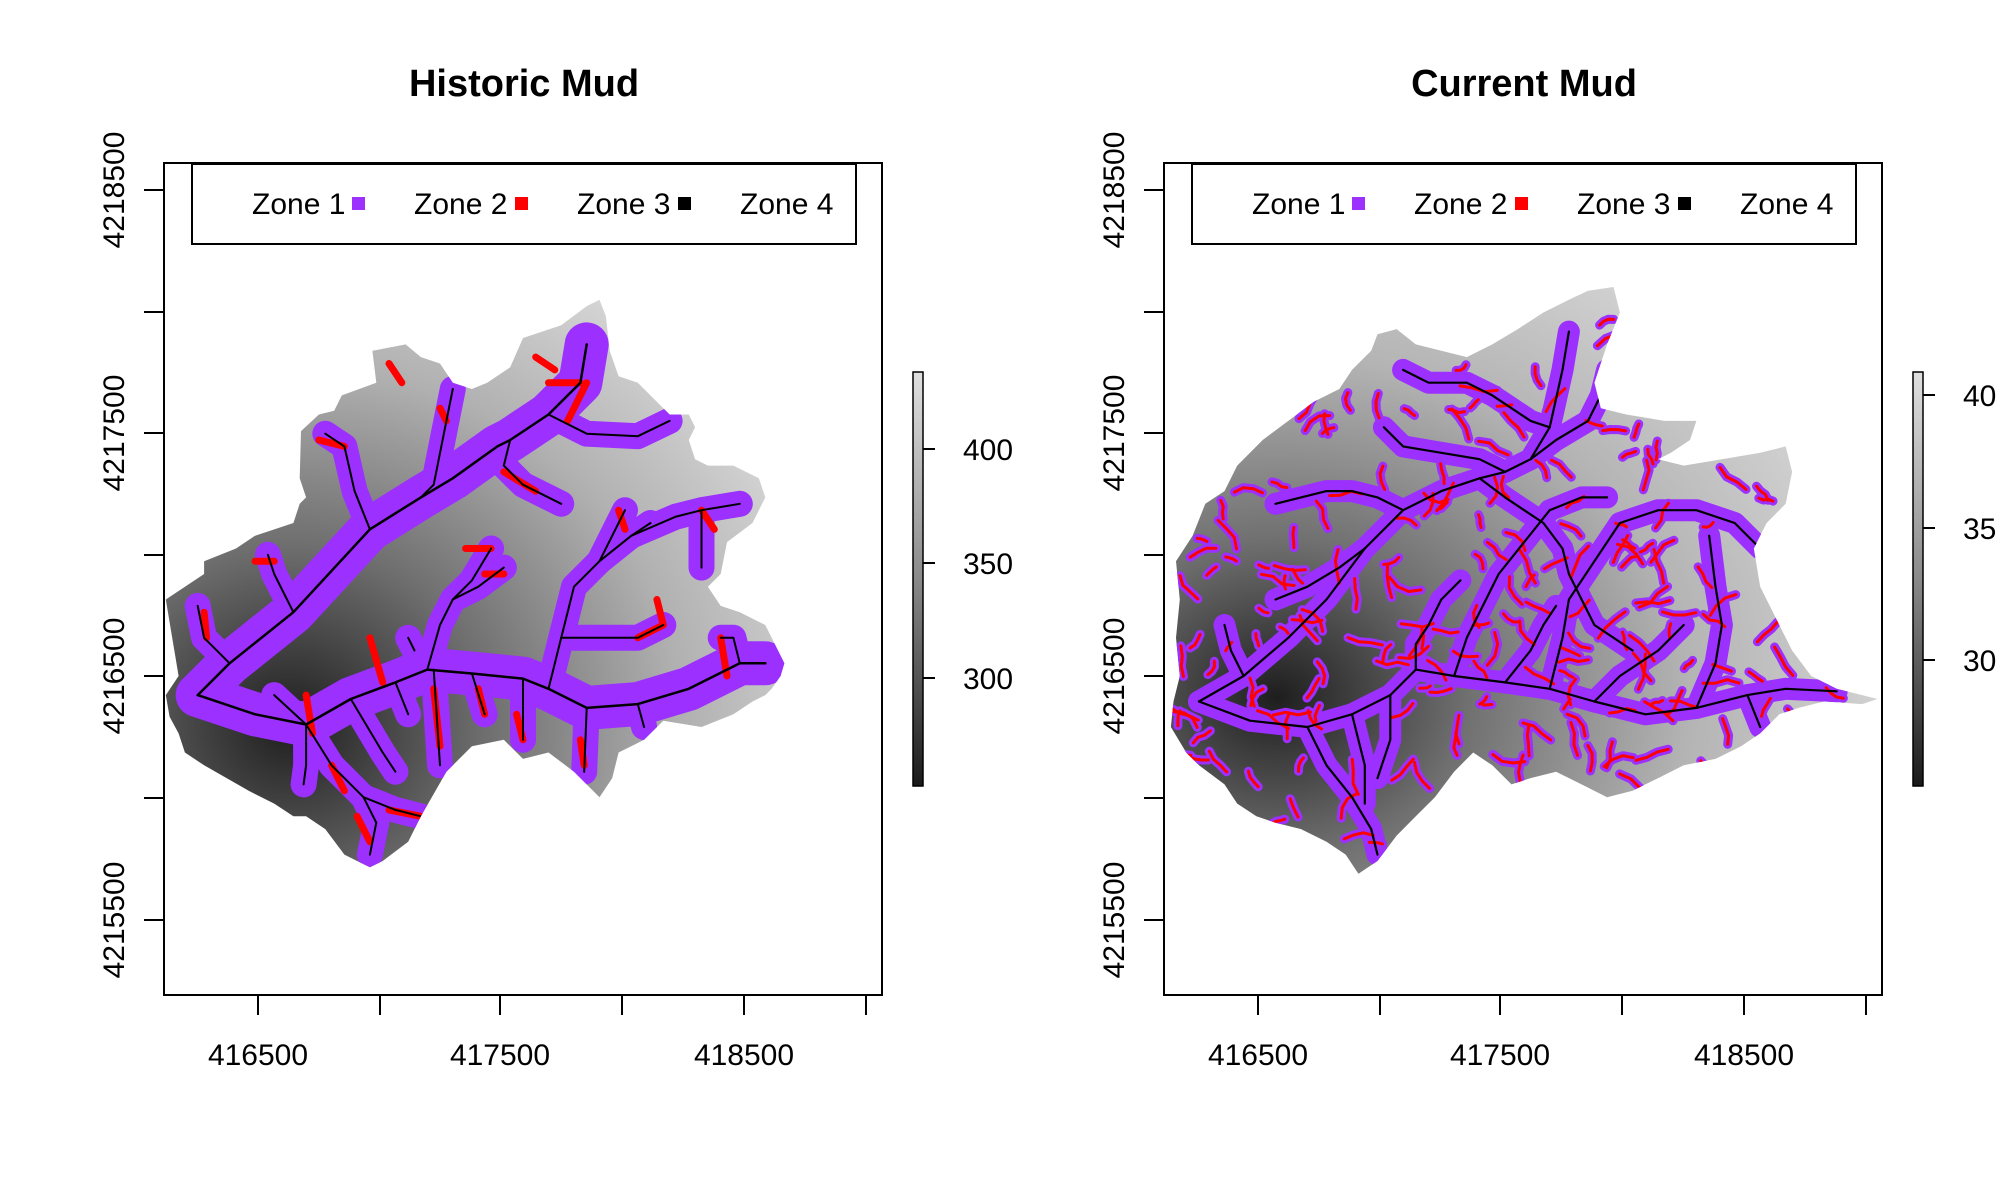 This screenshot has height=1200, width=2000. What do you see at coordinates (1114, 676) in the screenshot?
I see `y-tick-label: 4216500` at bounding box center [1114, 676].